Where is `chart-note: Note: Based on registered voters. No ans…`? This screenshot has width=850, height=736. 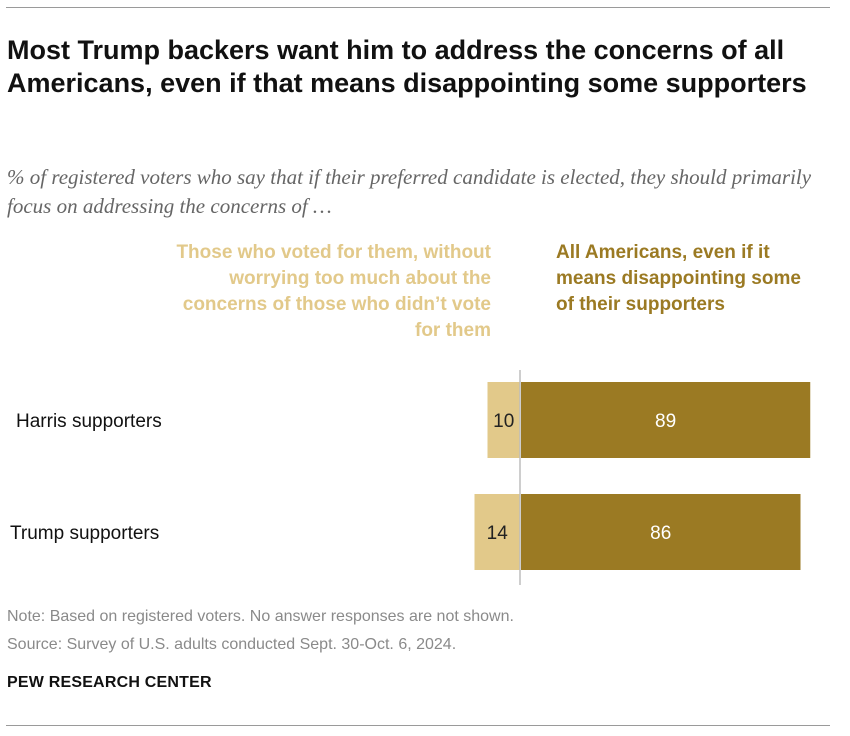 chart-note: Note: Based on registered voters. No ans… is located at coordinates (260, 616).